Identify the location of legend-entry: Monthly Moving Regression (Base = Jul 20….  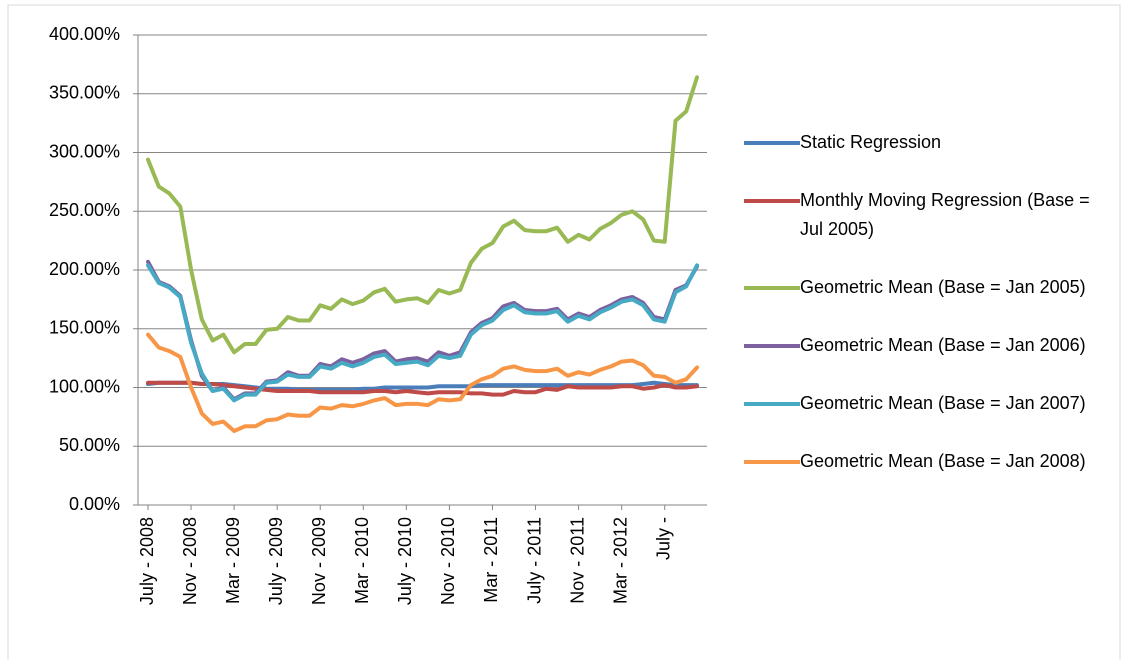
(927, 215).